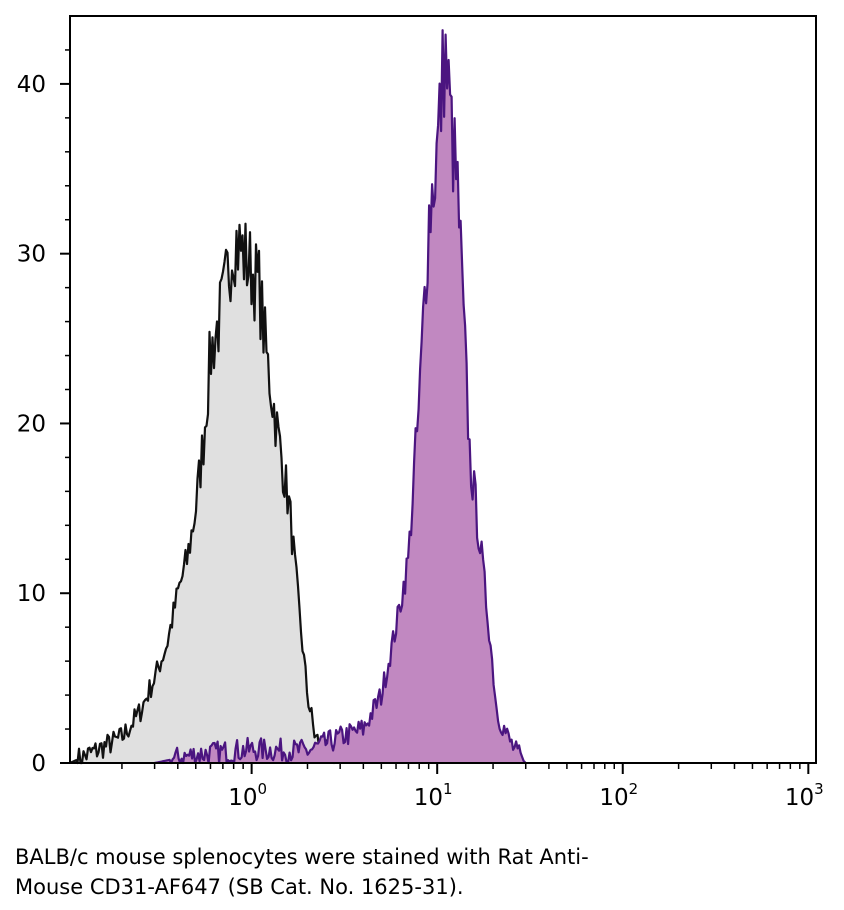 The height and width of the screenshot is (910, 844). Describe the element at coordinates (247, 795) in the screenshot. I see `x-tick-label: 10⁰` at that location.